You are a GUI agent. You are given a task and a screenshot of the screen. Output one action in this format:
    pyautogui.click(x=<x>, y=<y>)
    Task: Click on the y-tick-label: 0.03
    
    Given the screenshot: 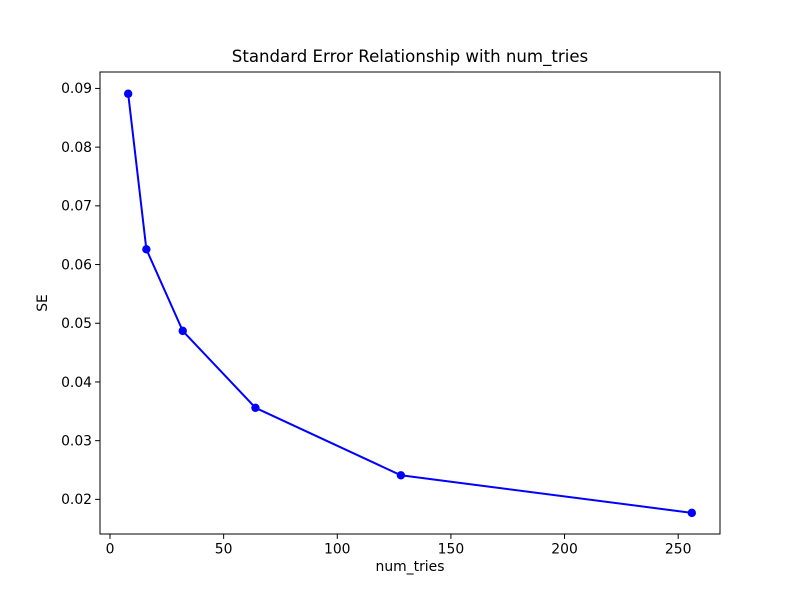 What is the action you would take?
    pyautogui.click(x=76, y=441)
    